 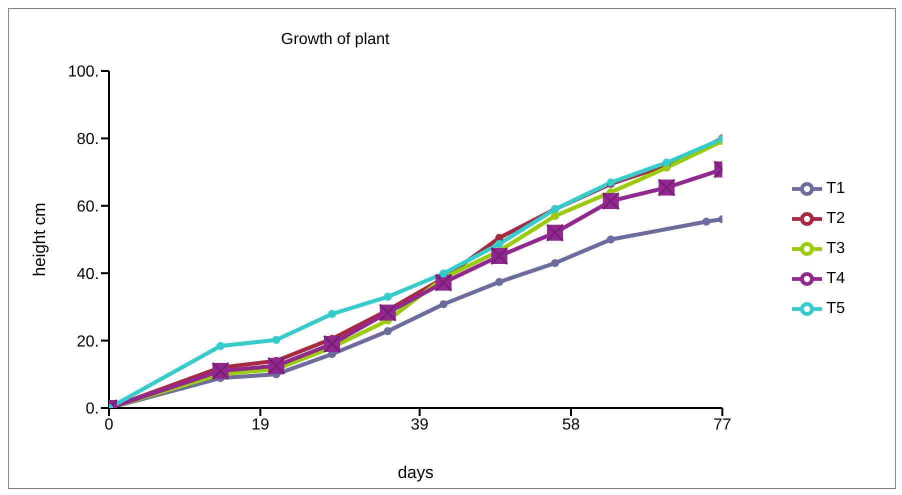 I want to click on x-axis-title: days, so click(x=416, y=472).